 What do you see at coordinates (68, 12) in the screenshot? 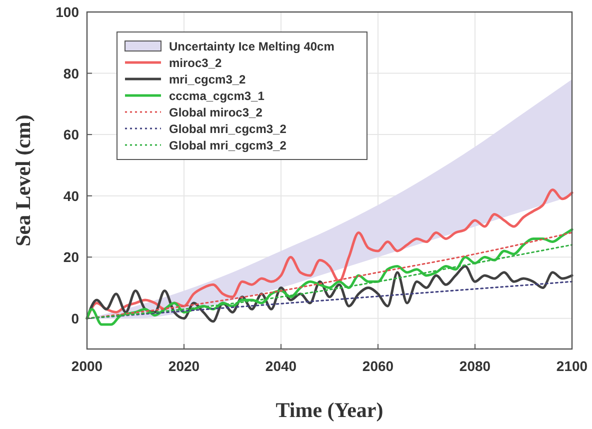
I see `y-tick-label: 100` at bounding box center [68, 12].